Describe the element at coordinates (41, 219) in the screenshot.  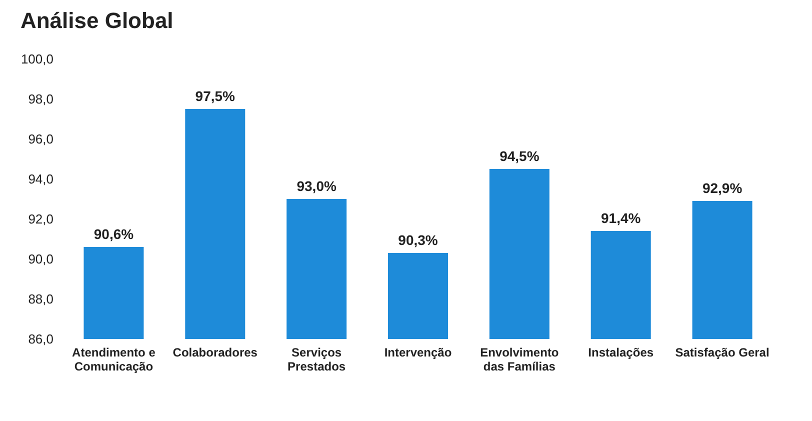
I see `y-tick-label: 92,0` at that location.